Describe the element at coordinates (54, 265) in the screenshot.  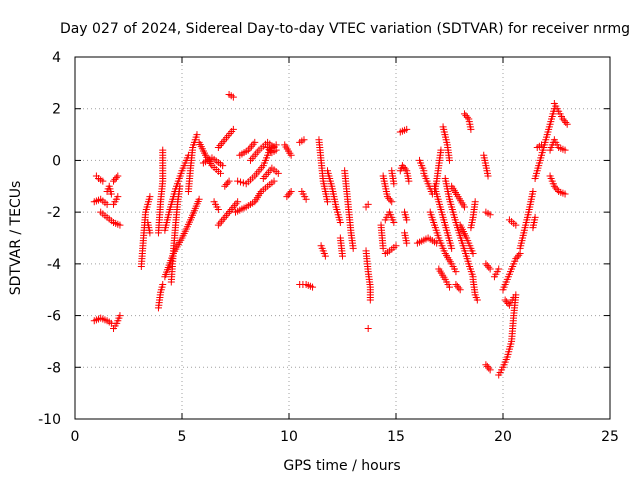
I see `y-tick-label: -4` at that location.